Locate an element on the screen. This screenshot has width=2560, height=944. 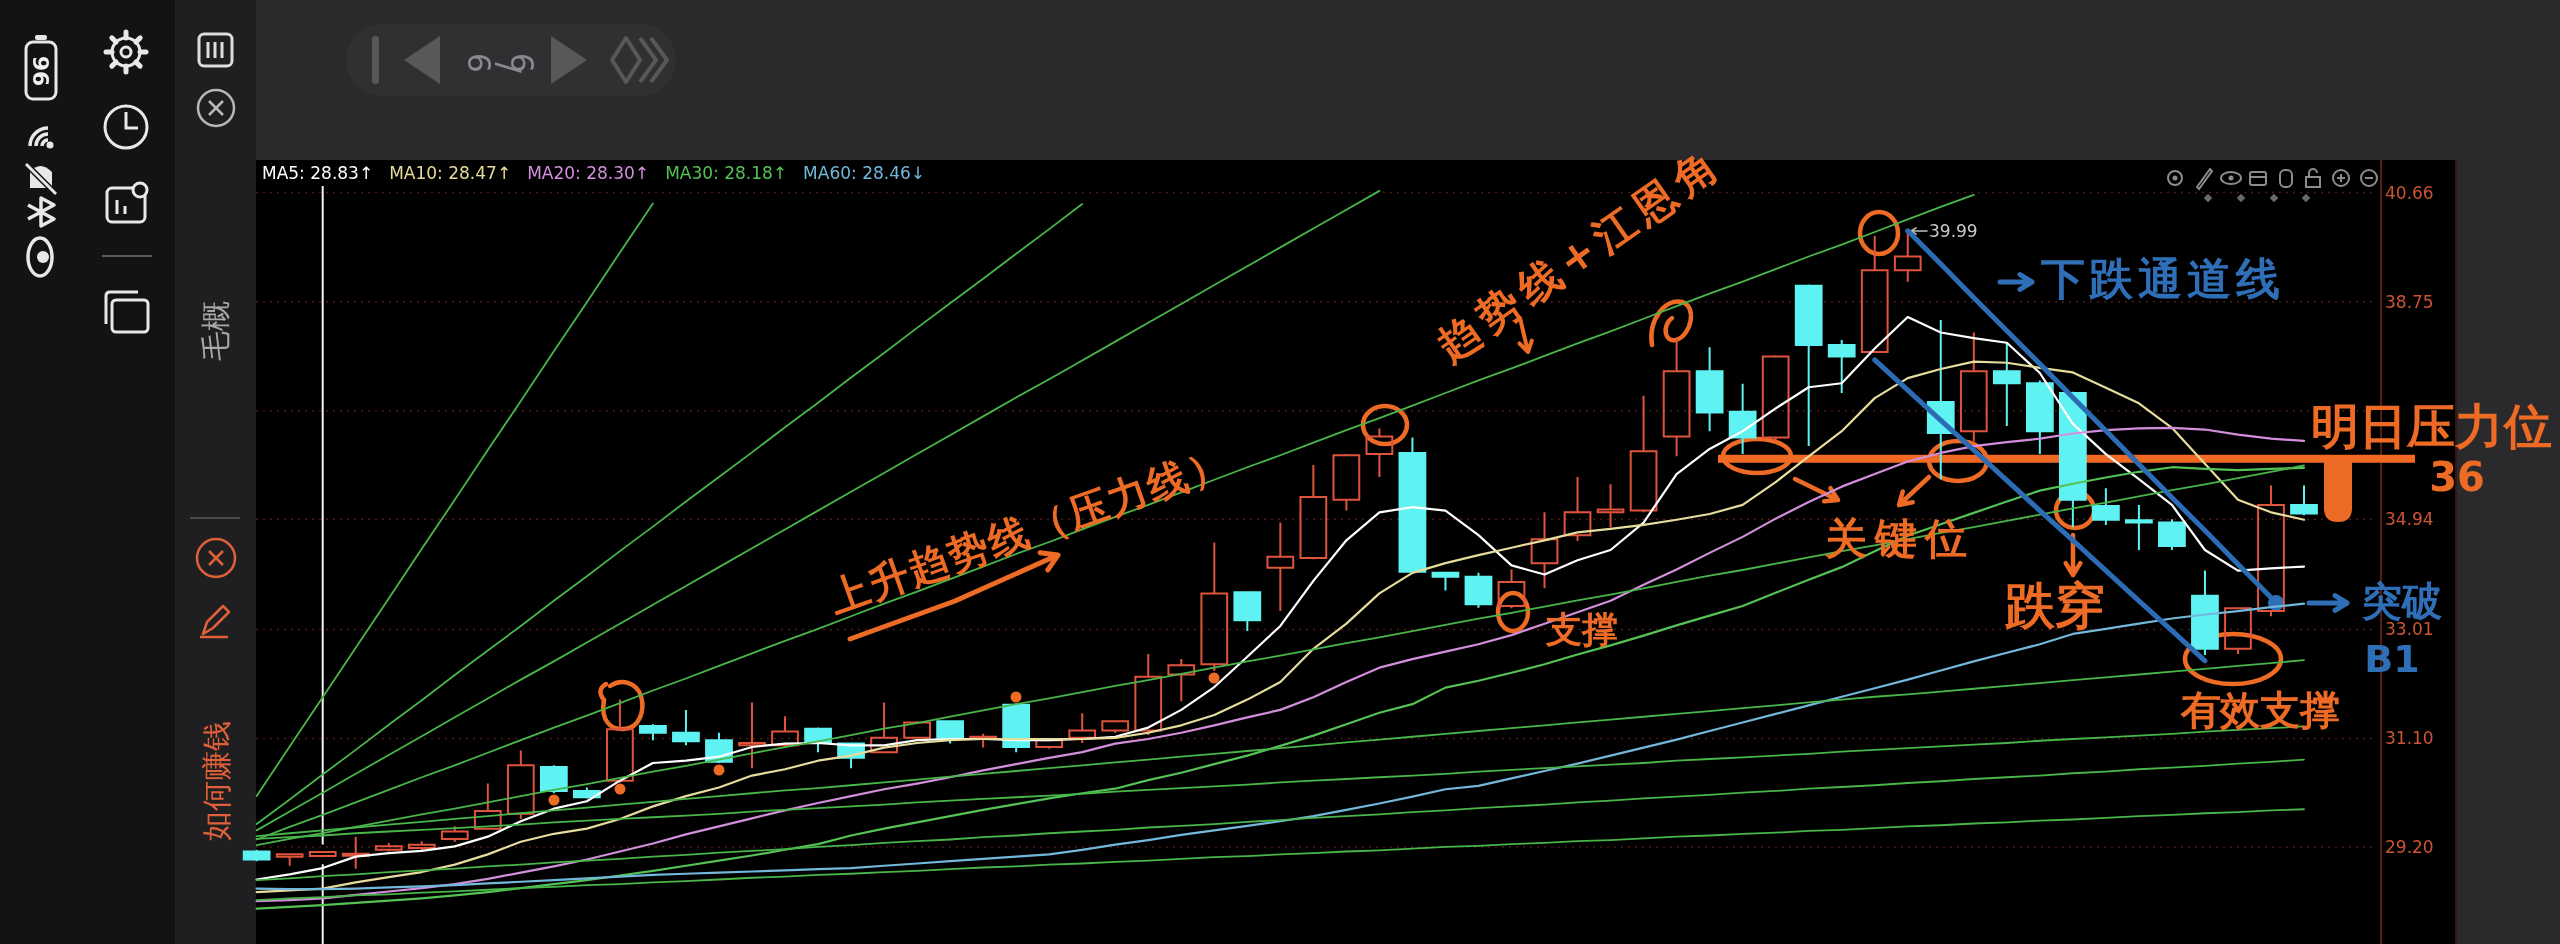
line-series is located at coordinates (454, 500).